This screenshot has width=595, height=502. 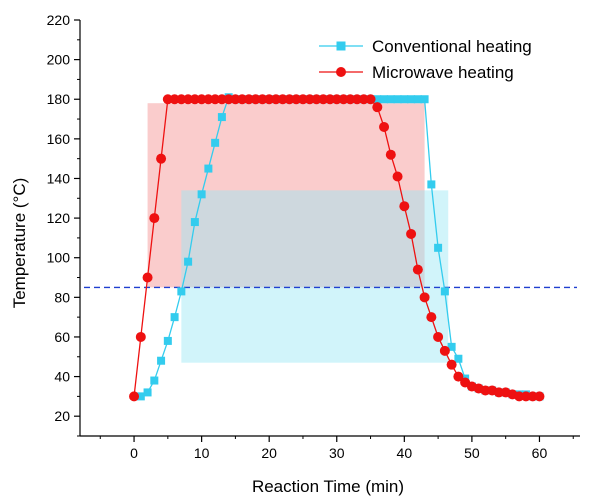 I want to click on y-tick-label: 60, so click(x=62, y=337).